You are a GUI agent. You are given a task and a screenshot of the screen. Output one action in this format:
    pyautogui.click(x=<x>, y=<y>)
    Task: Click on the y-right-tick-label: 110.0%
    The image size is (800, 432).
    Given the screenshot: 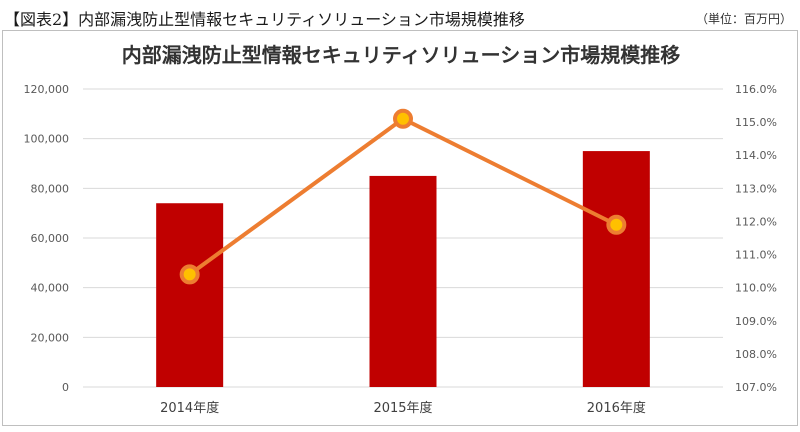 What is the action you would take?
    pyautogui.click(x=756, y=288)
    